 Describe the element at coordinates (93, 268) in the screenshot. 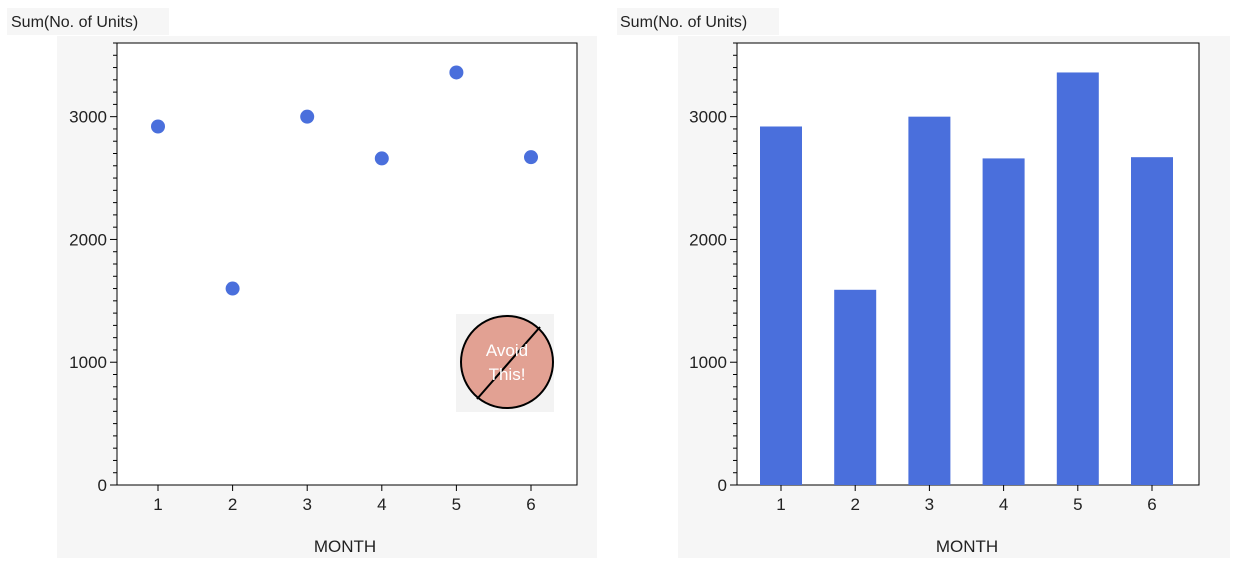

I see `scatter-y-ticks: 0 1000 2000 3000` at that location.